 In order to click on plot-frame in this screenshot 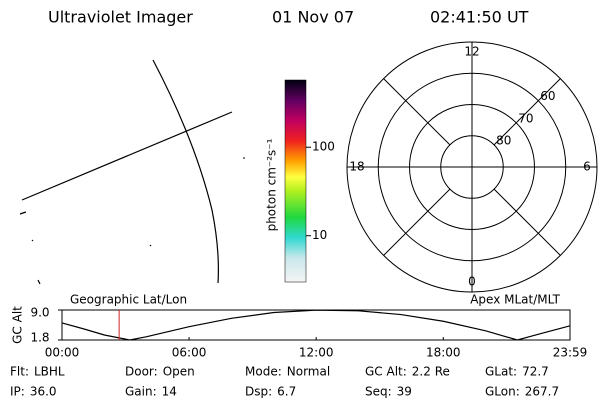, I will do `click(316, 325)`.